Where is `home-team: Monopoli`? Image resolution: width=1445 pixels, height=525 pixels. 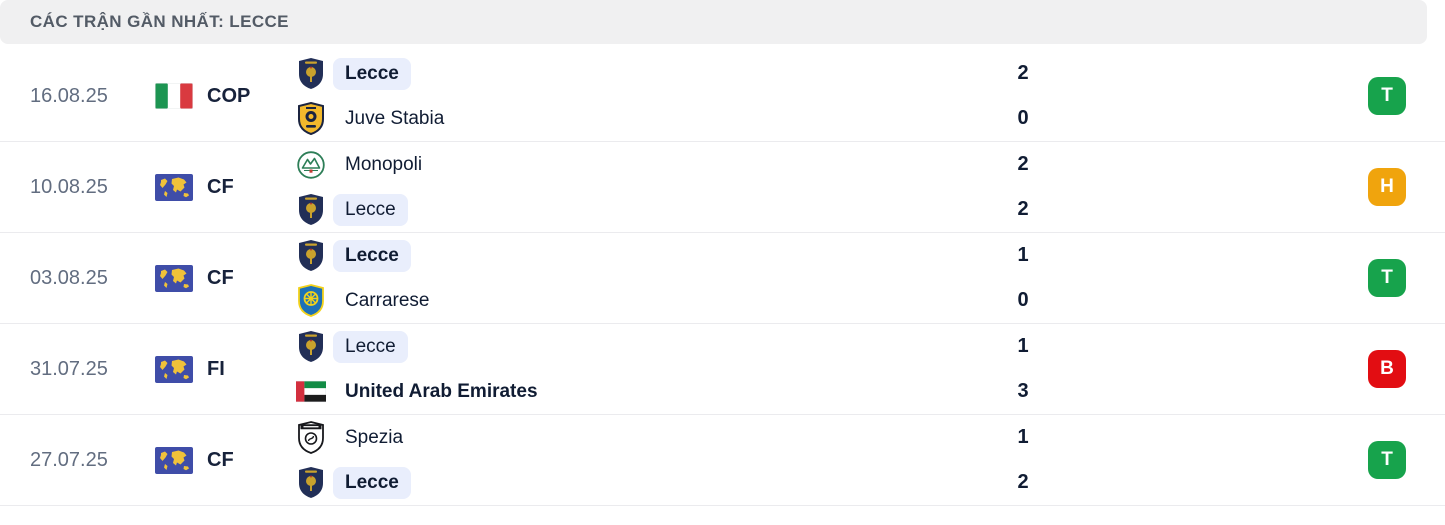
home-team: Monopoli is located at coordinates (652, 165).